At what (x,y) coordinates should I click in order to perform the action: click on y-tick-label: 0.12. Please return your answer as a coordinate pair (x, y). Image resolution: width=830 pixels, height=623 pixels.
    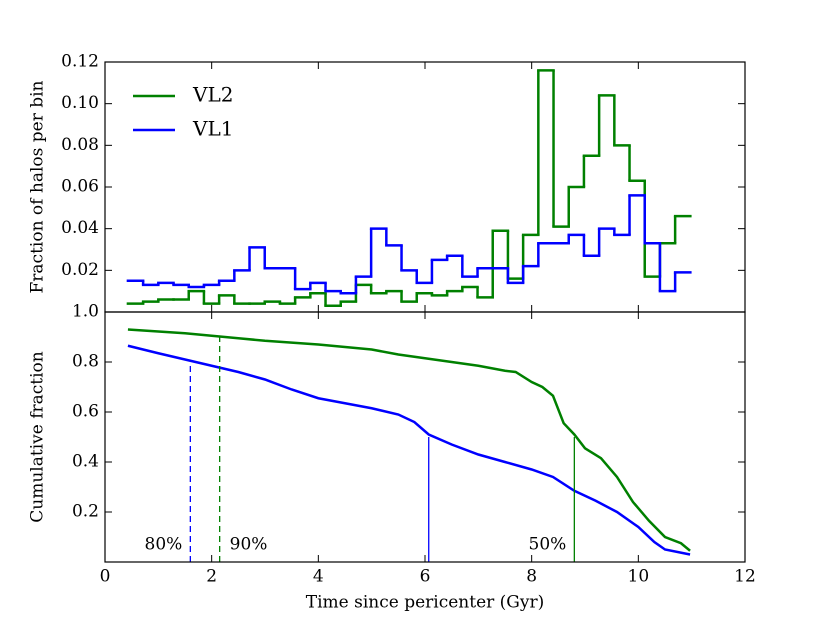
    Looking at the image, I should click on (80, 62).